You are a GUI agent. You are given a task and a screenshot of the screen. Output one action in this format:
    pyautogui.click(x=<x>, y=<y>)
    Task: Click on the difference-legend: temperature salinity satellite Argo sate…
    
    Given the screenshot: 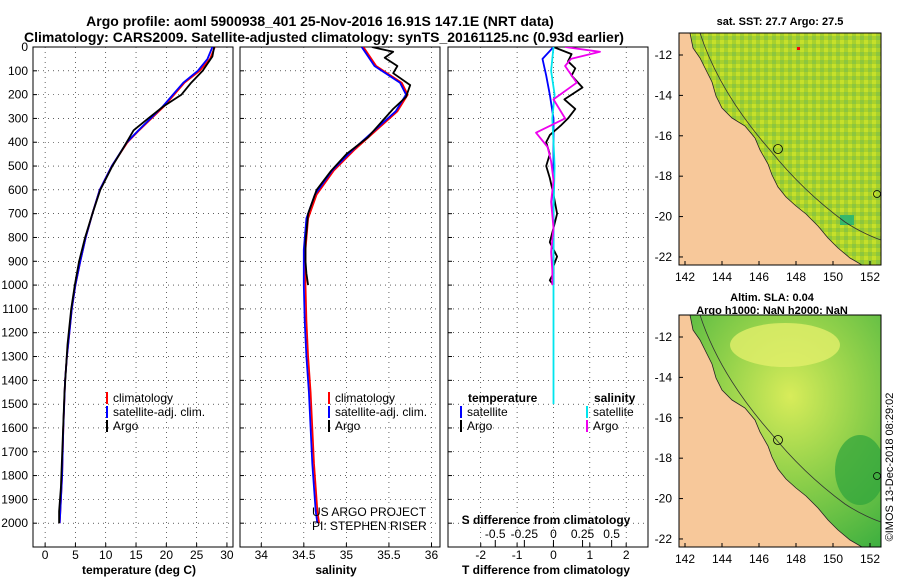 What is the action you would take?
    pyautogui.click(x=548, y=412)
    